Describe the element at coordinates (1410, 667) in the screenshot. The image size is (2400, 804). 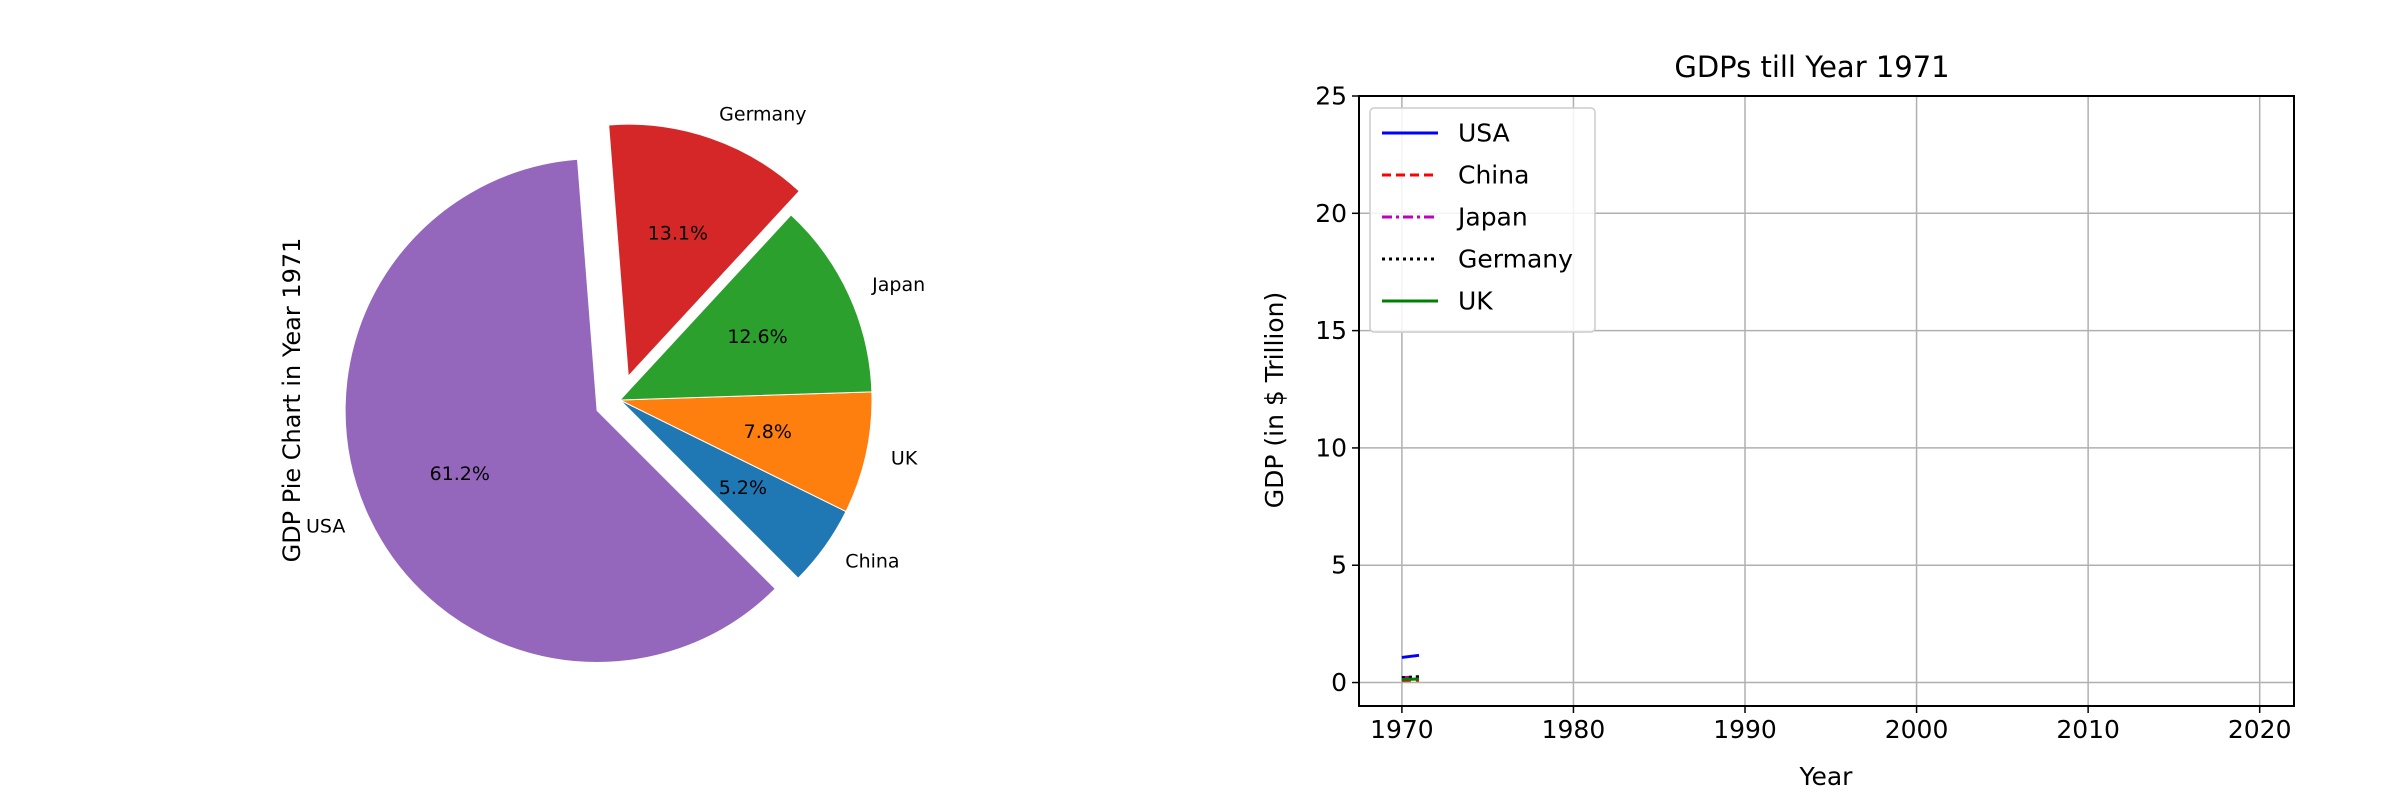
I see `line-chart-series` at that location.